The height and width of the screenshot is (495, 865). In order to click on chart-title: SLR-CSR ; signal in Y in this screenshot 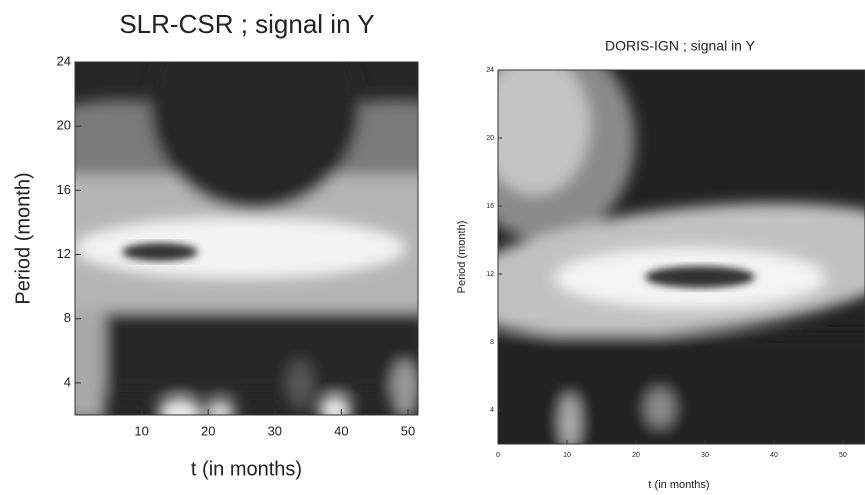, I will do `click(246, 24)`.